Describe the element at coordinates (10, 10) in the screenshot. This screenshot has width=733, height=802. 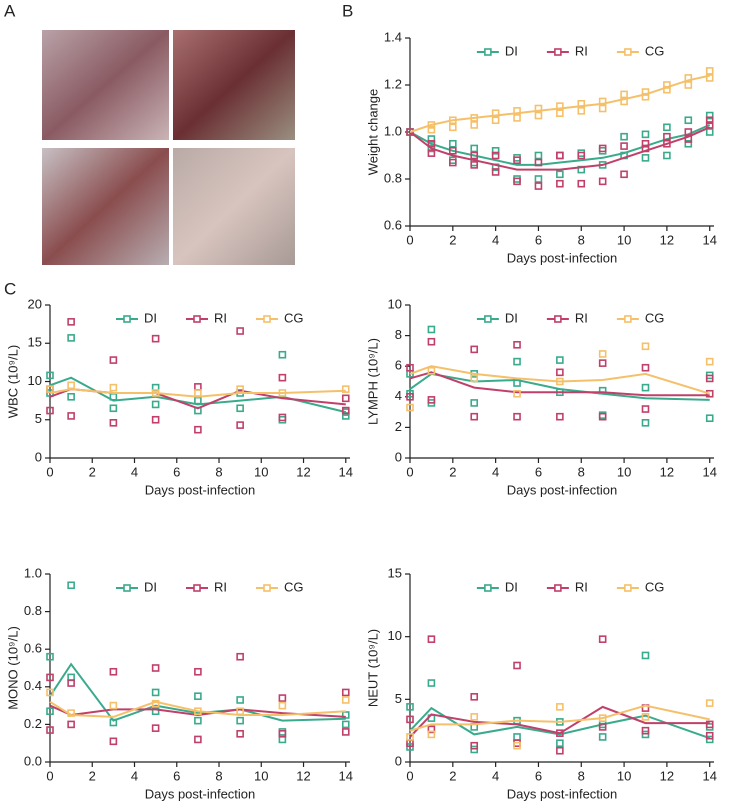
I see `panel-label: A` at that location.